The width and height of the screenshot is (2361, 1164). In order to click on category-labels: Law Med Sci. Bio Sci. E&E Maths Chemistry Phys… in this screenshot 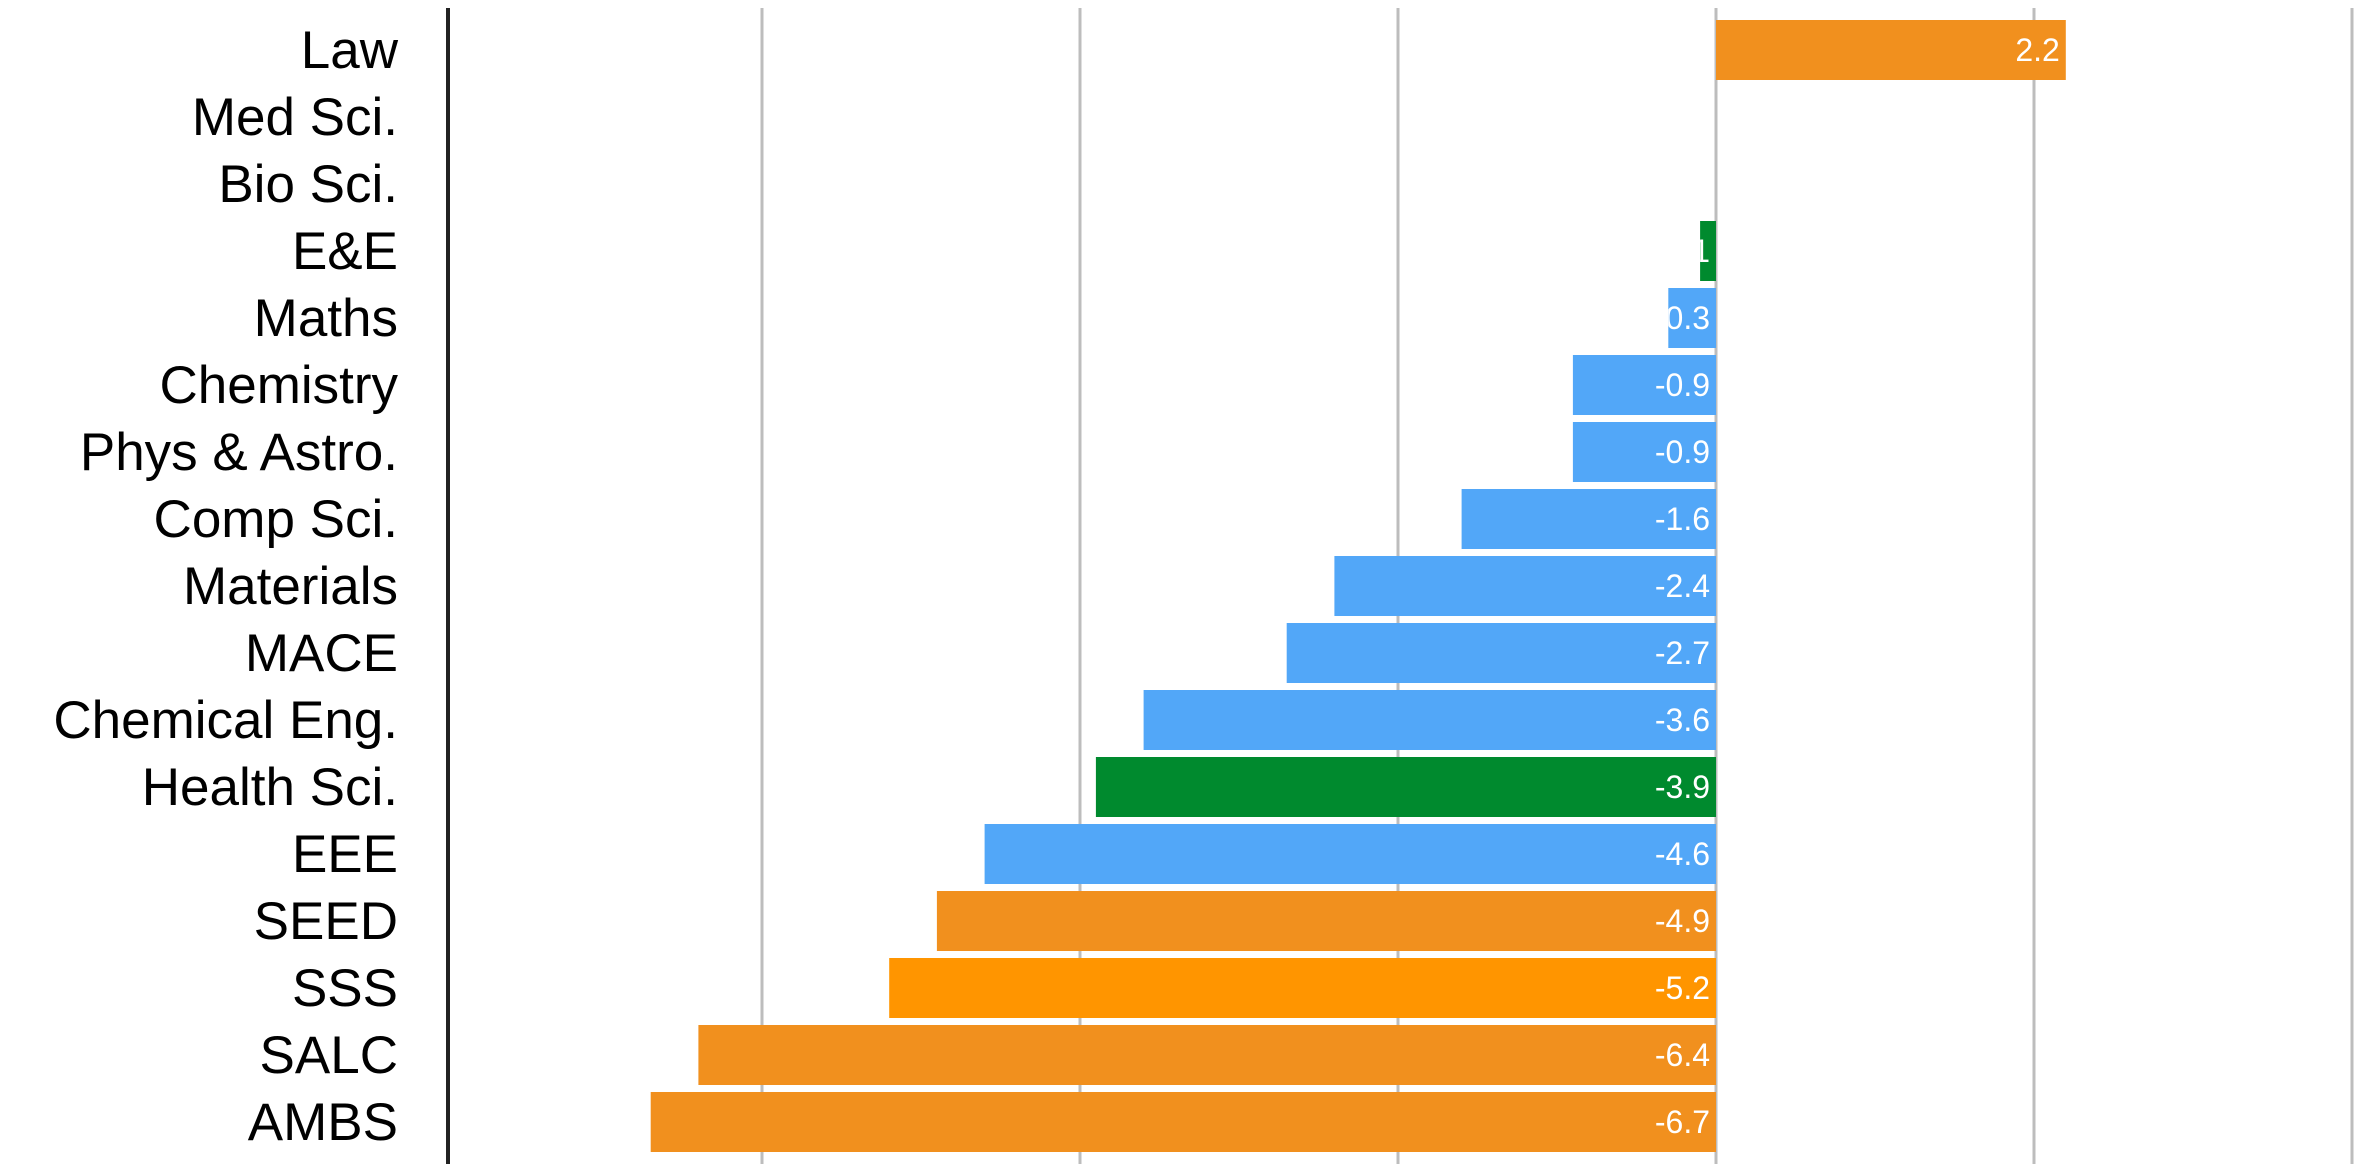, I will do `click(225, 586)`.